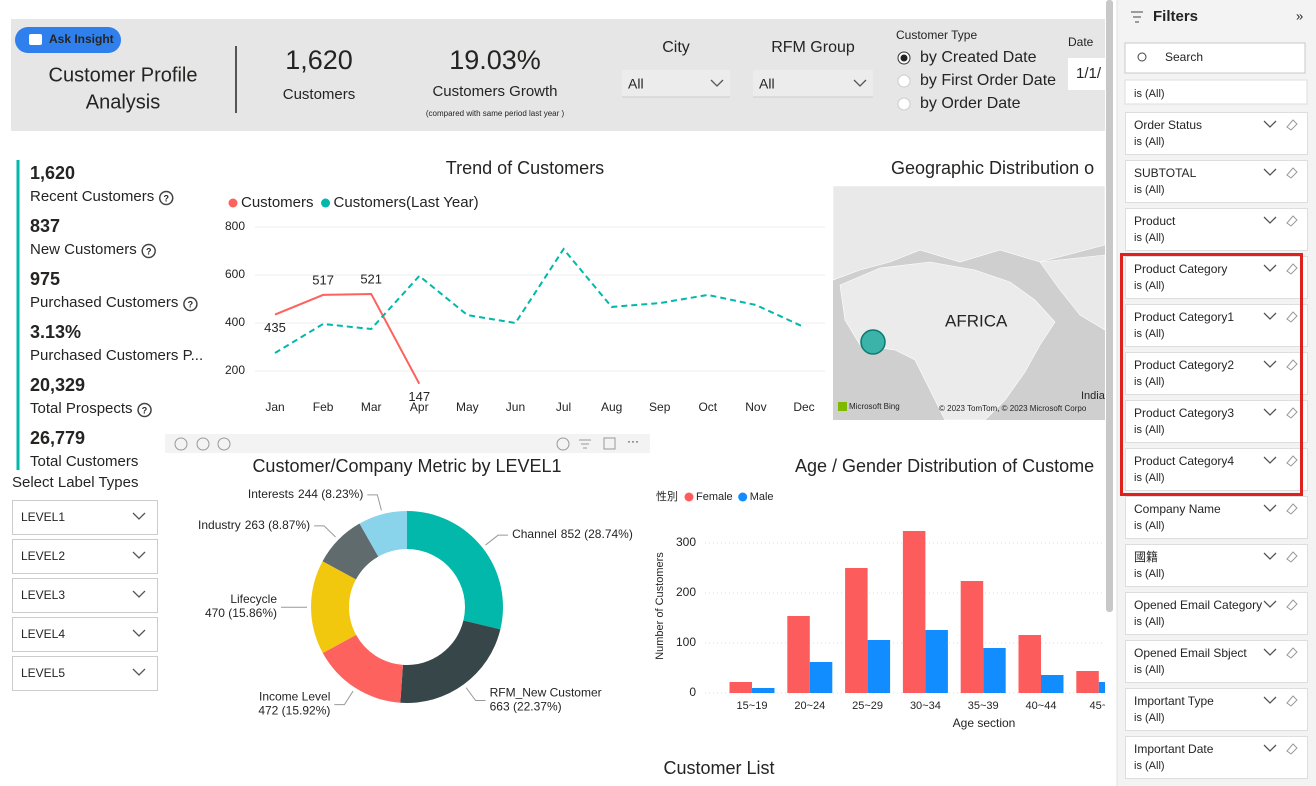 The image size is (1316, 786). What do you see at coordinates (1155, 221) in the screenshot?
I see `filter-name: Product` at bounding box center [1155, 221].